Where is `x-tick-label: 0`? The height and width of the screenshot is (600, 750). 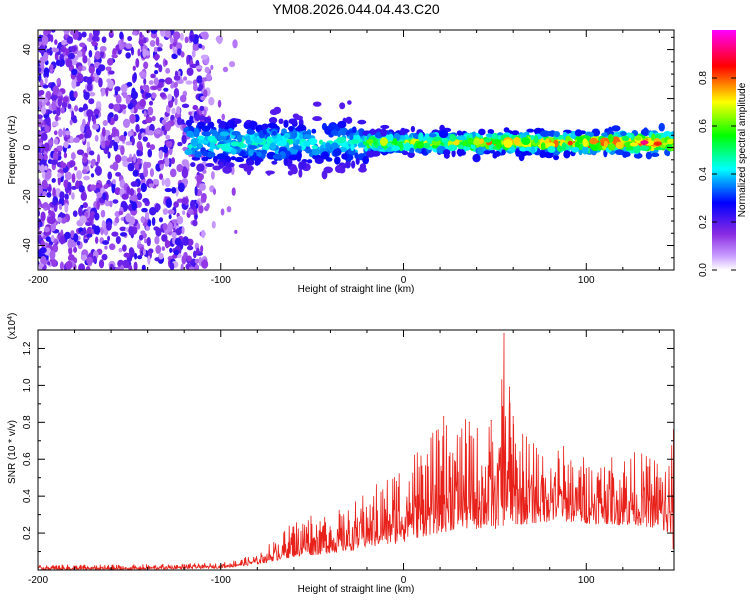 x-tick-label: 0 is located at coordinates (404, 580).